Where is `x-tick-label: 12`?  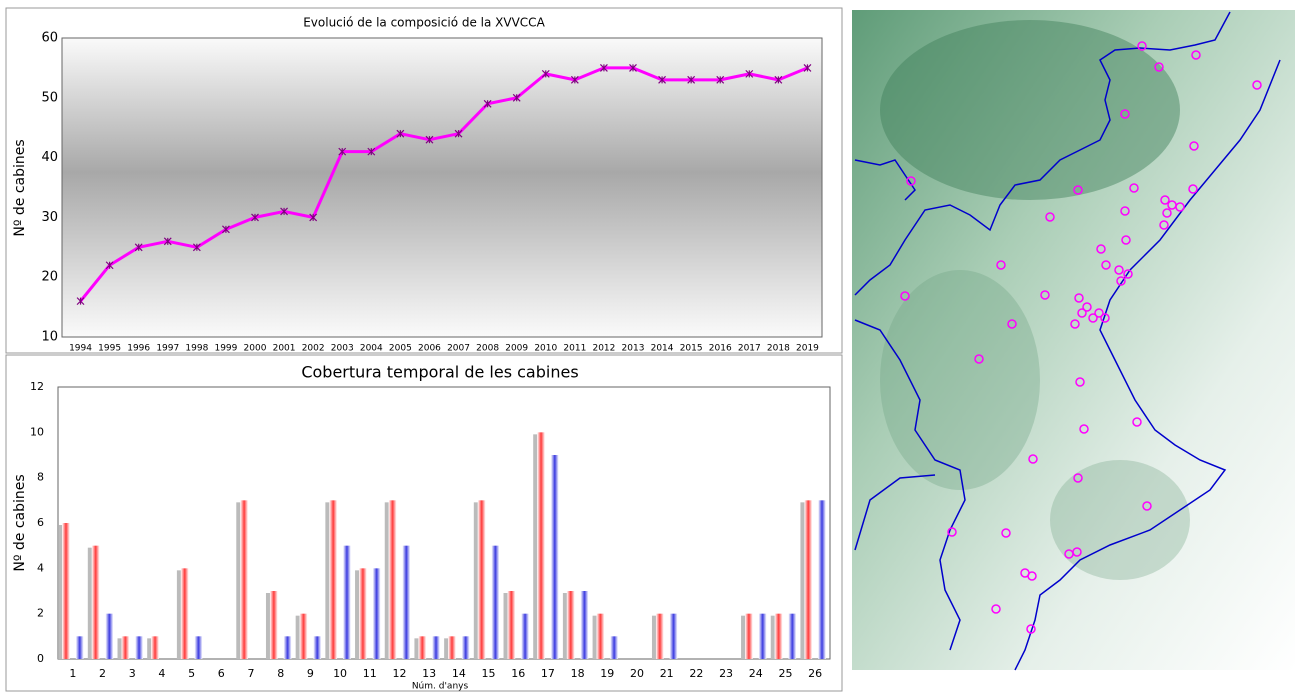
x-tick-label: 12 is located at coordinates (399, 673).